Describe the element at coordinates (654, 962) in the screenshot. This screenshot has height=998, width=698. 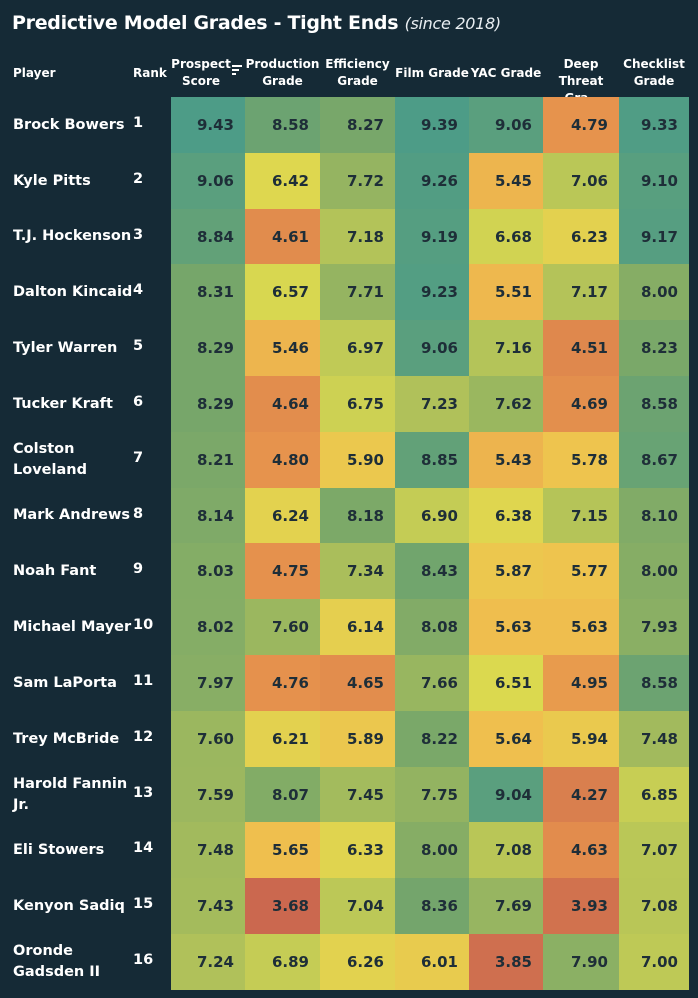
I see `grade-cell: 7.00` at that location.